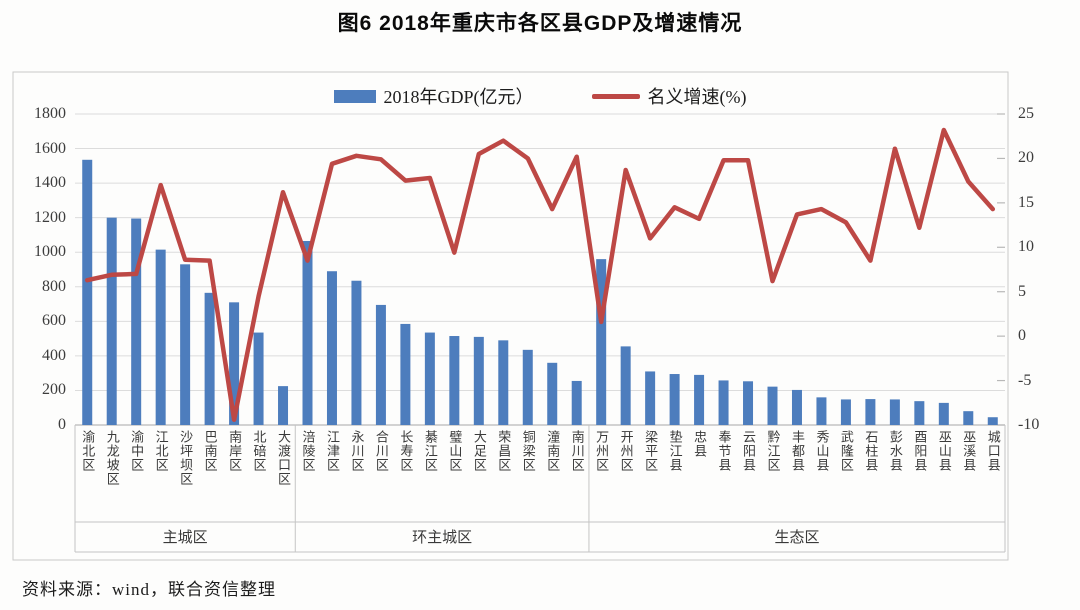 Image resolution: width=1080 pixels, height=610 pixels. Describe the element at coordinates (332, 451) in the screenshot. I see `x-axis-category-label: 江津区` at that location.